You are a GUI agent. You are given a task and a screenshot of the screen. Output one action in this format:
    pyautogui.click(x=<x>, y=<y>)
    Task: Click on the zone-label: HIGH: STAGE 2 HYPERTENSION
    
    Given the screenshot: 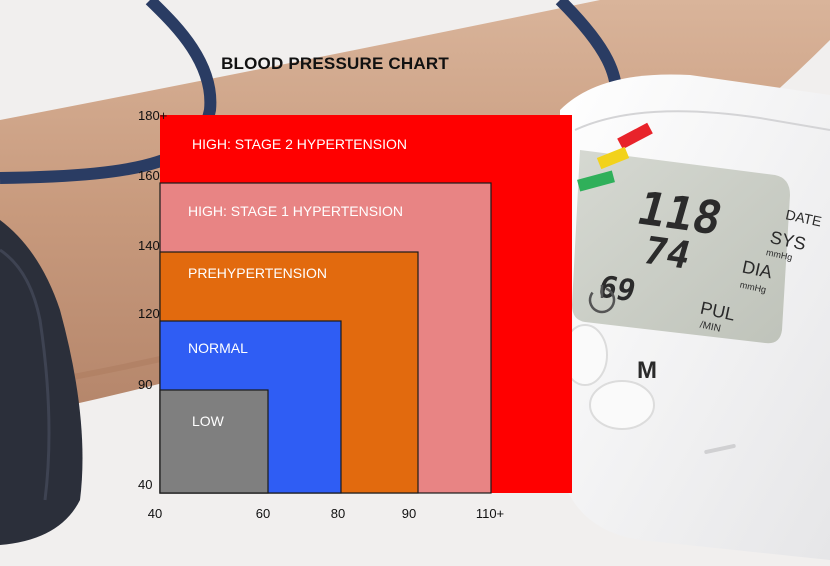 What is the action you would take?
    pyautogui.click(x=299, y=144)
    